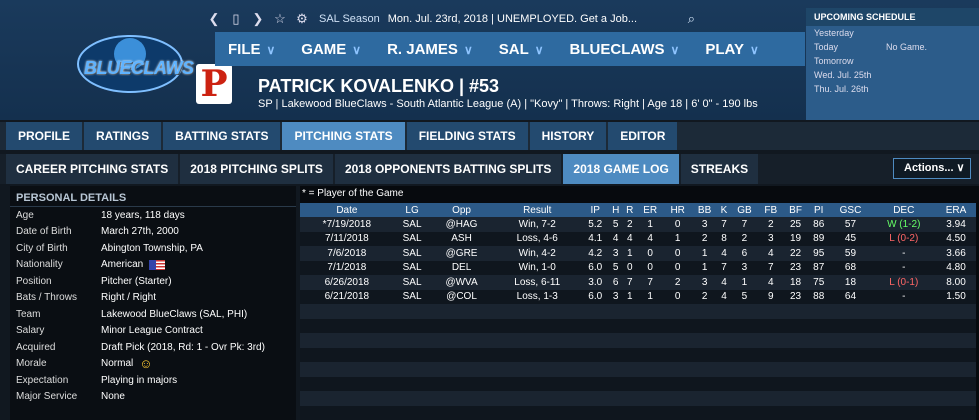 The width and height of the screenshot is (979, 420). Describe the element at coordinates (347, 267) in the screenshot. I see `table-cell: 7/1/2018` at that location.